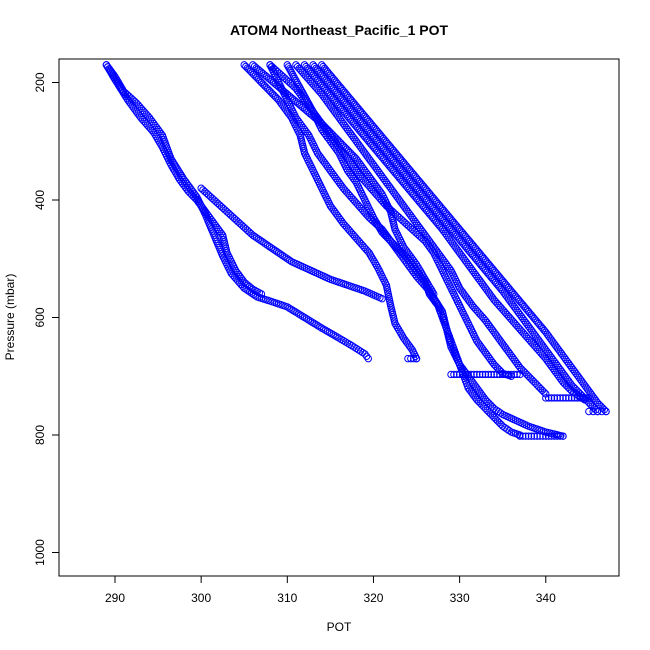 This screenshot has width=650, height=650. Describe the element at coordinates (373, 598) in the screenshot. I see `x-tick-label: 320` at that location.